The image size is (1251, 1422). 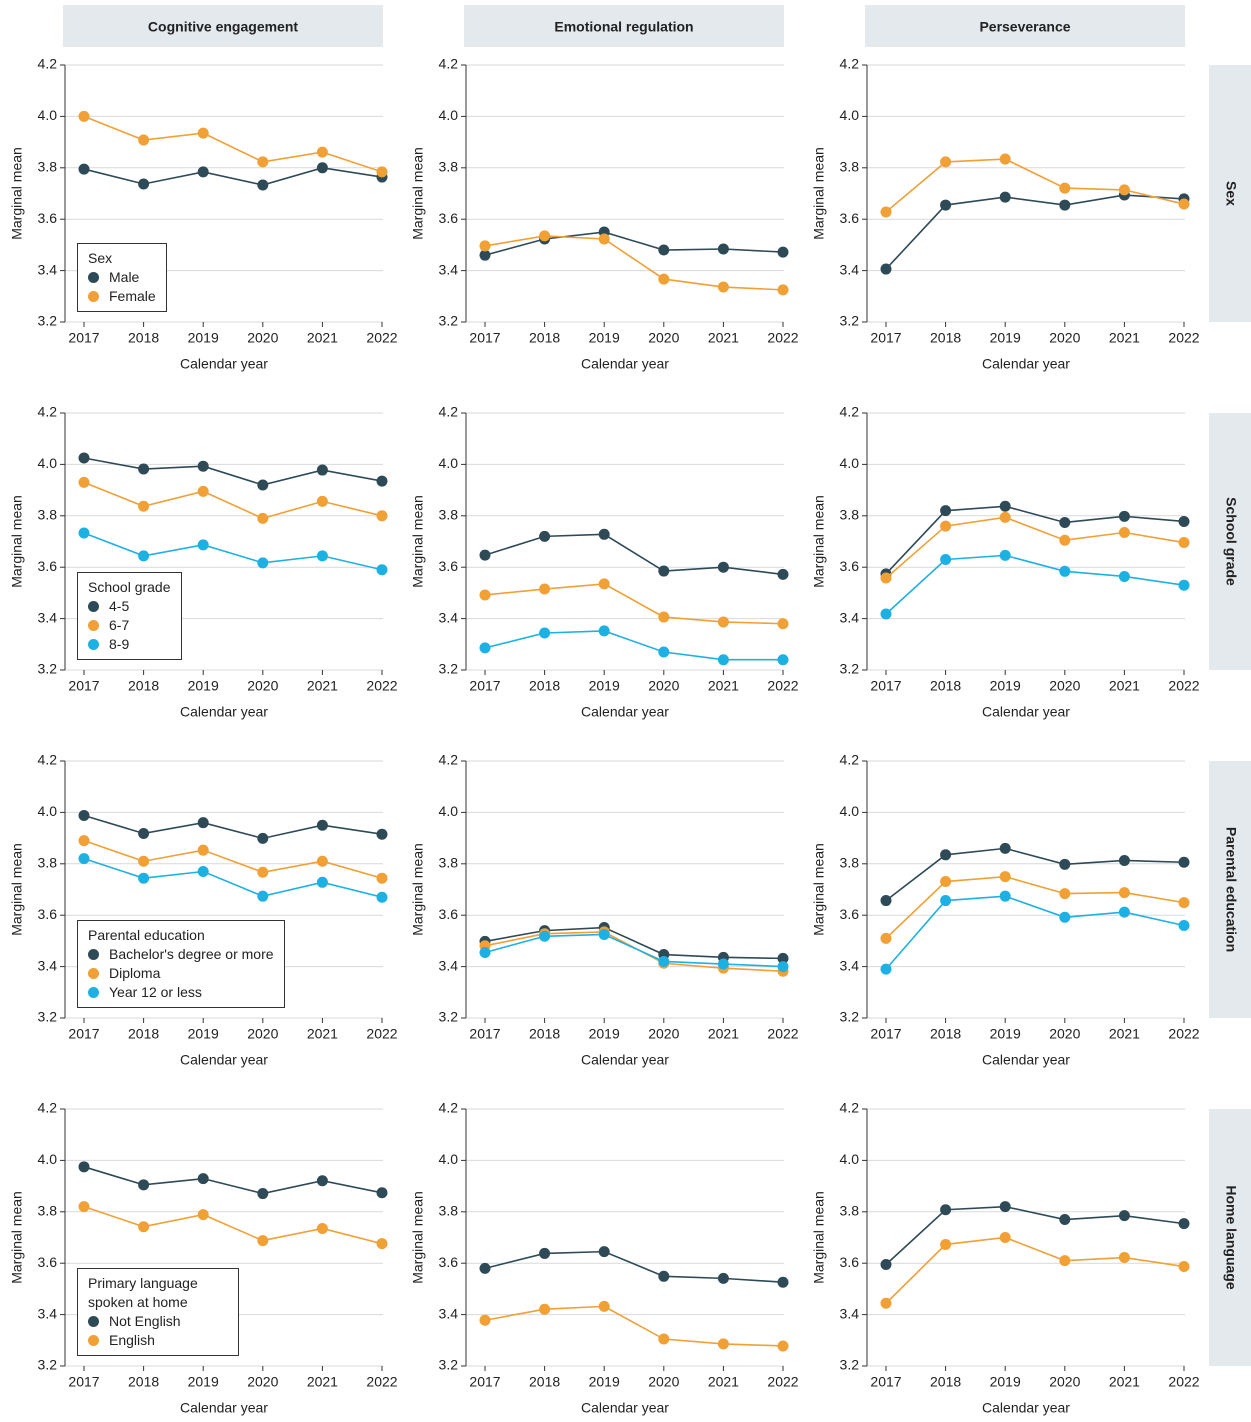 I want to click on x-tick-label: 2020, so click(x=1064, y=686).